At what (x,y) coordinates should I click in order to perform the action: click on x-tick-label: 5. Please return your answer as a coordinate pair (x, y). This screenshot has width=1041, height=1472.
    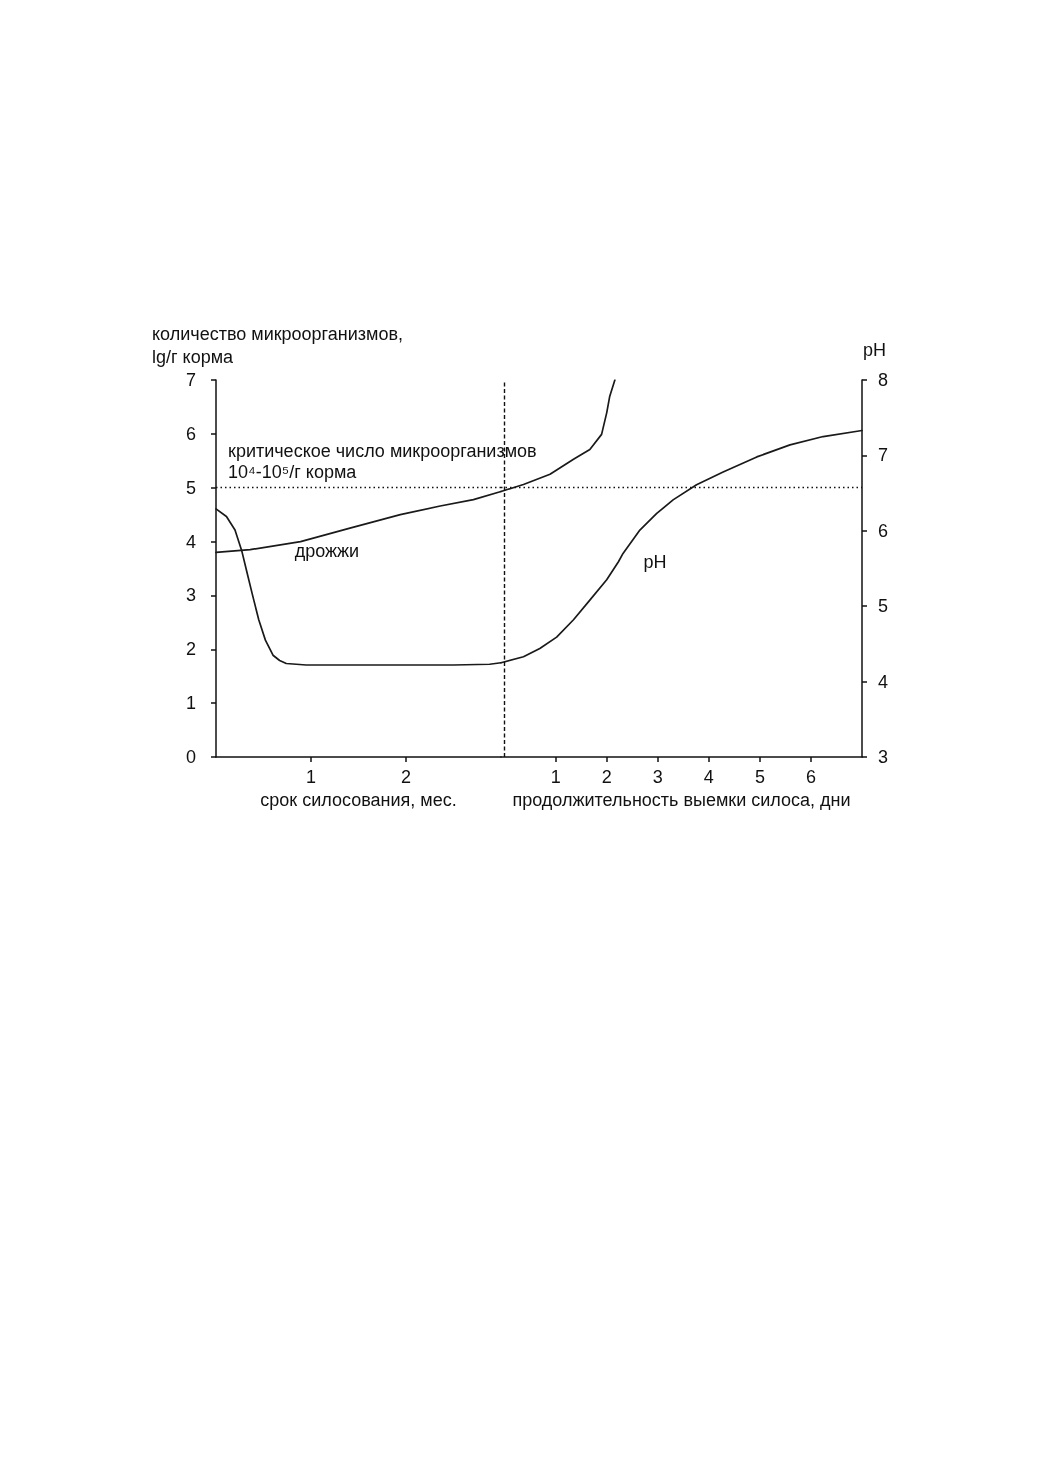
    Looking at the image, I should click on (759, 777).